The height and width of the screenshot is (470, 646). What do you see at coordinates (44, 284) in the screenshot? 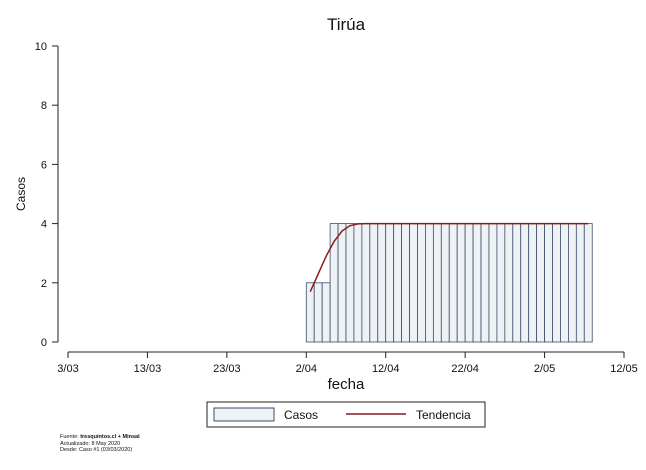
I see `y-tick-label: 2` at bounding box center [44, 284].